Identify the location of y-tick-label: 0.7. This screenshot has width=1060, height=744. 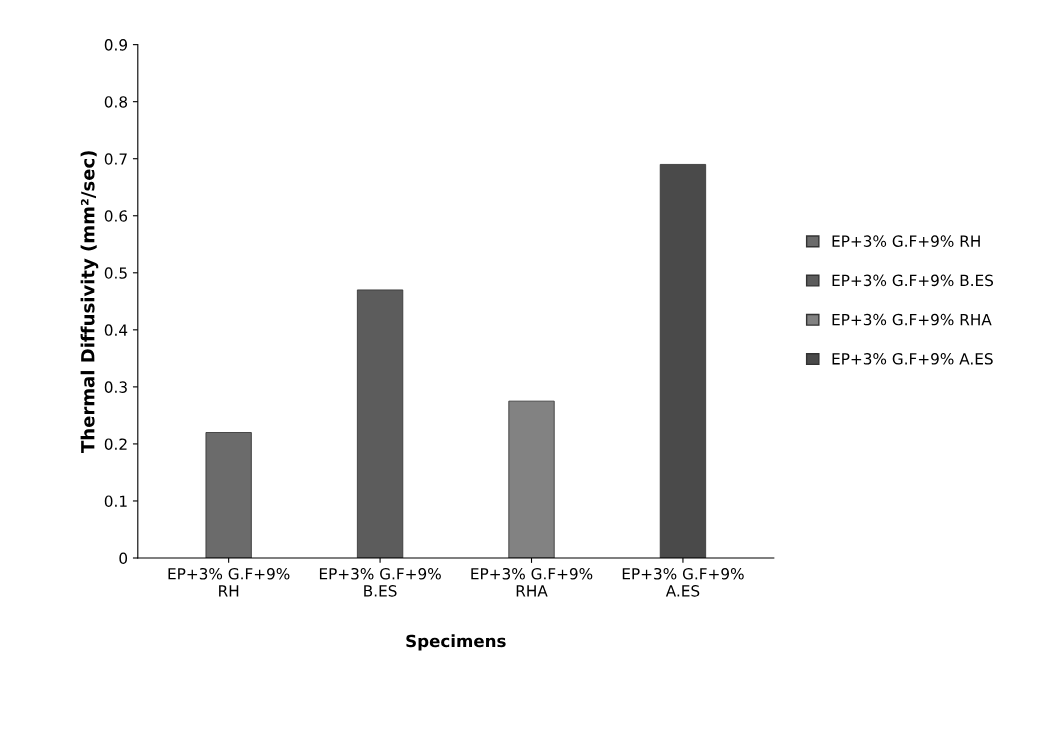
(115, 159).